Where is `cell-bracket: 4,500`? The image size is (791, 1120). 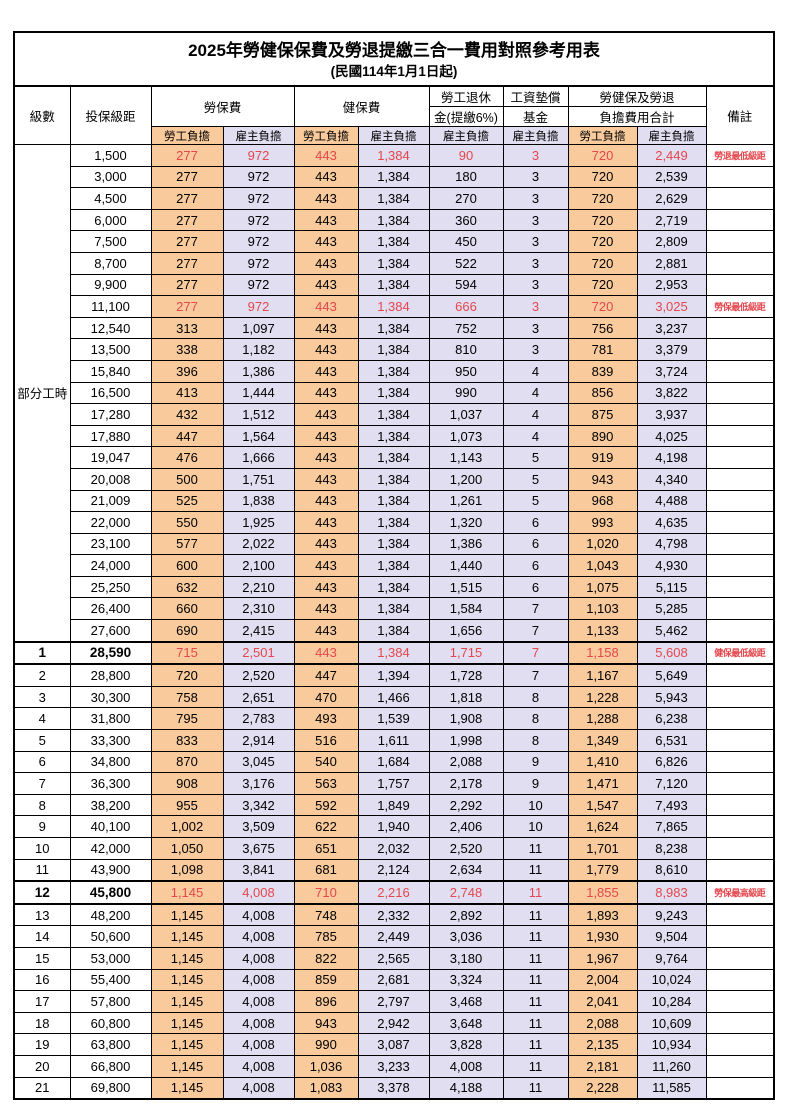 cell-bracket: 4,500 is located at coordinates (110, 198).